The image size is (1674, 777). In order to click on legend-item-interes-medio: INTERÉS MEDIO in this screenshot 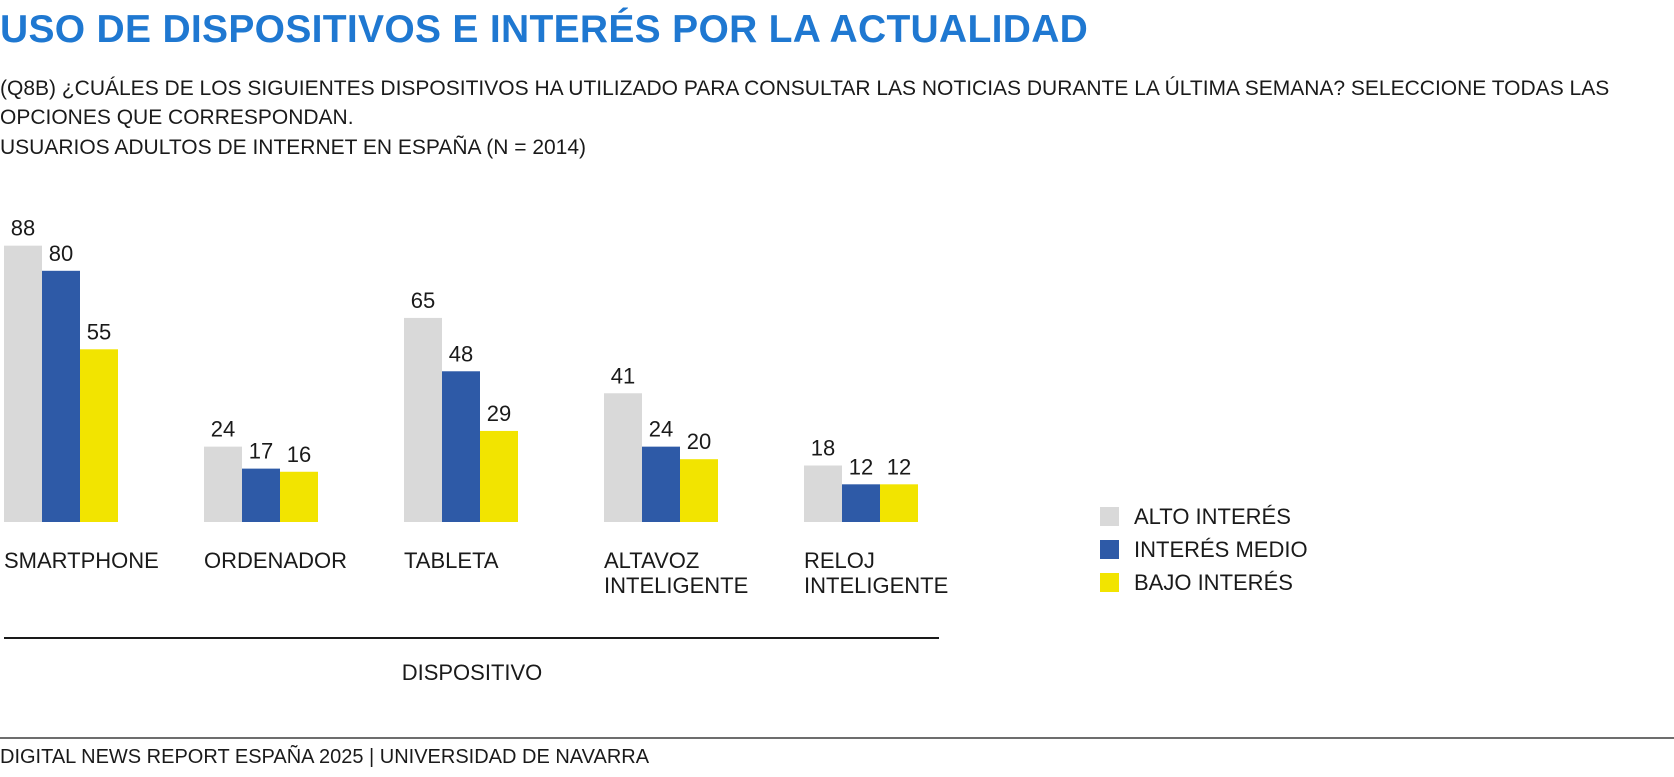, I will do `click(1204, 549)`.